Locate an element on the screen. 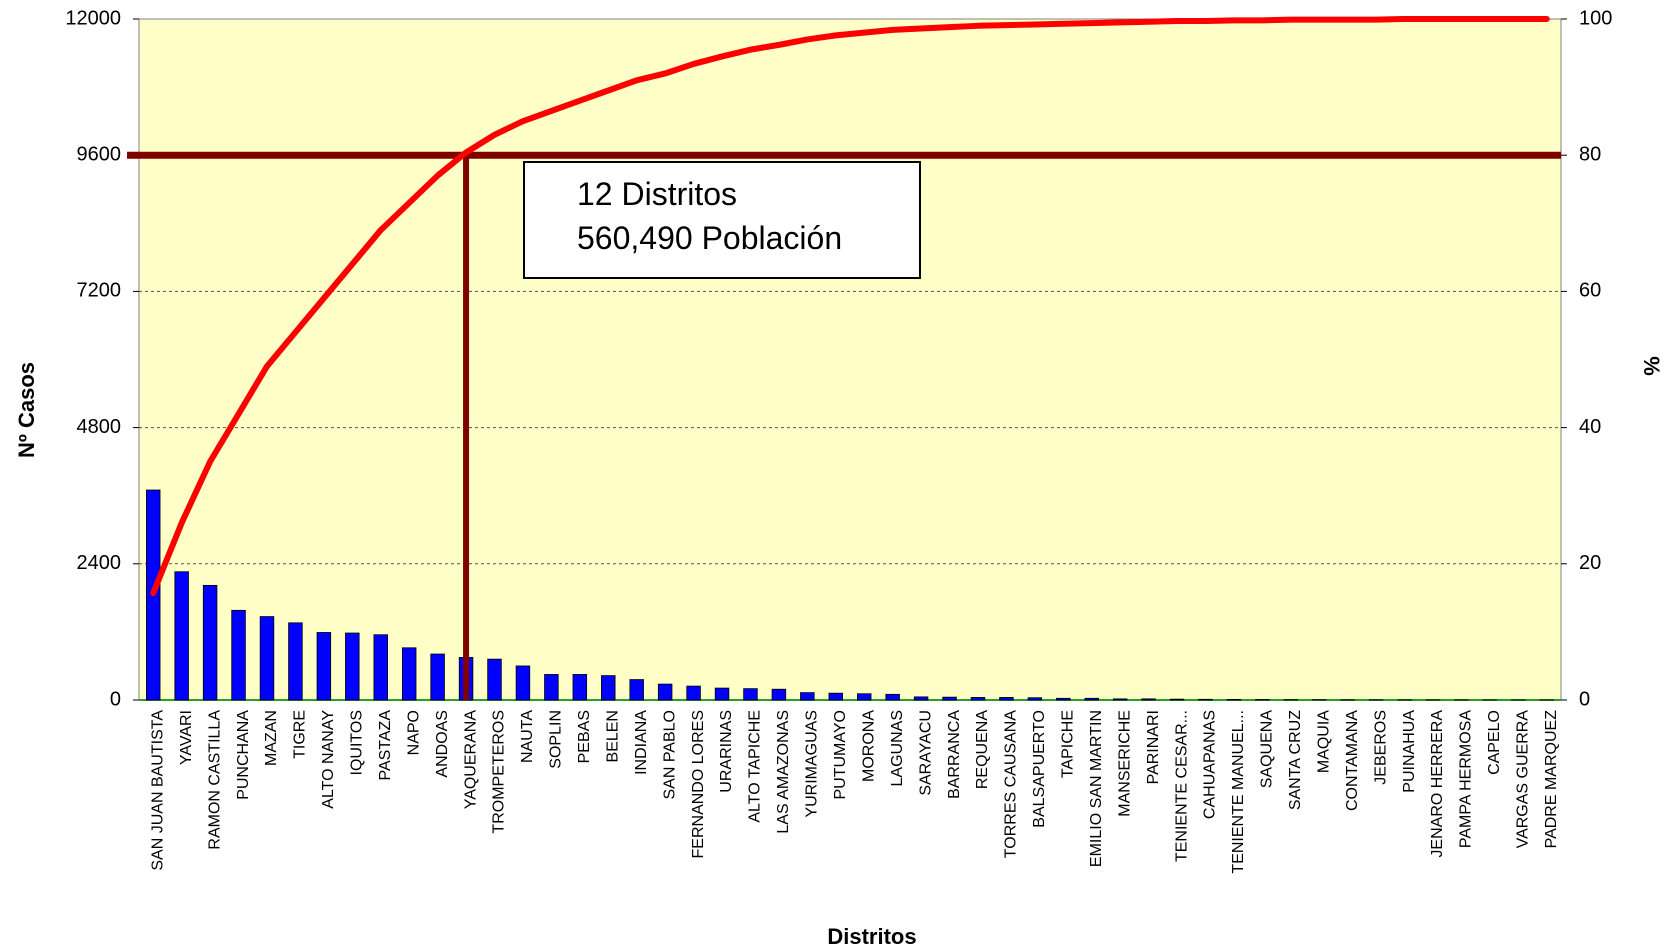 The width and height of the screenshot is (1671, 950). x-tick-label: PEBAS is located at coordinates (584, 736).